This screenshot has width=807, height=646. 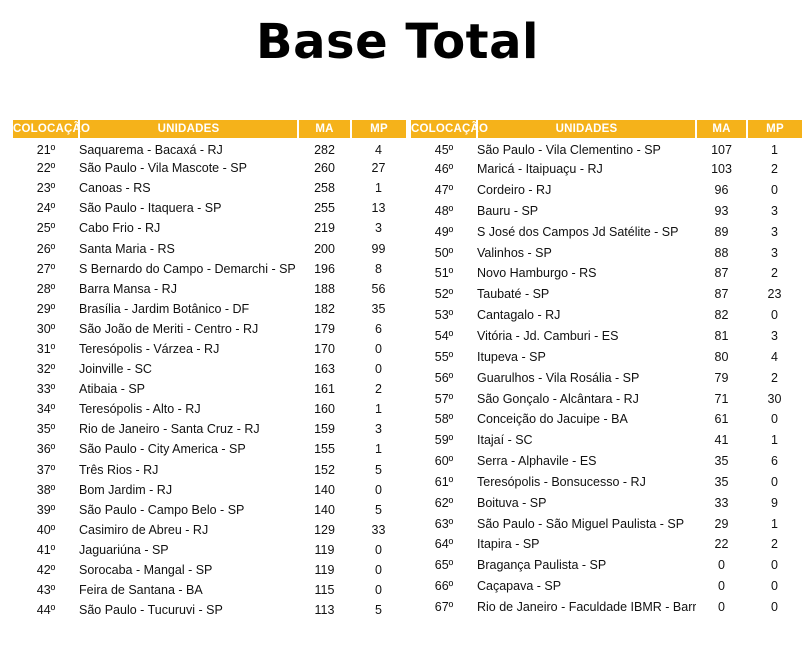 I want to click on position-cell: 48º, so click(x=444, y=210).